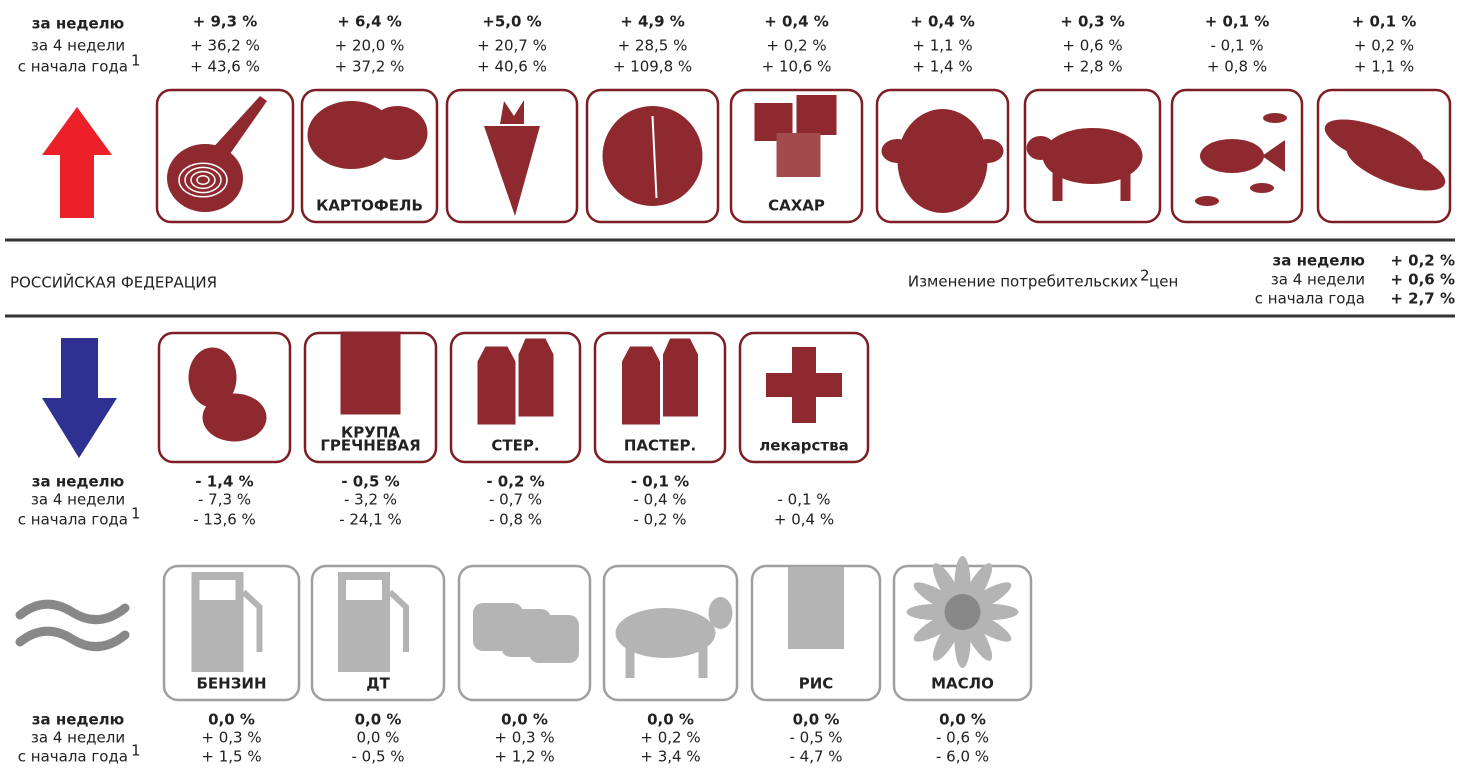 Image resolution: width=1459 pixels, height=770 pixels. What do you see at coordinates (370, 67) in the screenshot?
I see `ytd-value: + 37,2 %` at bounding box center [370, 67].